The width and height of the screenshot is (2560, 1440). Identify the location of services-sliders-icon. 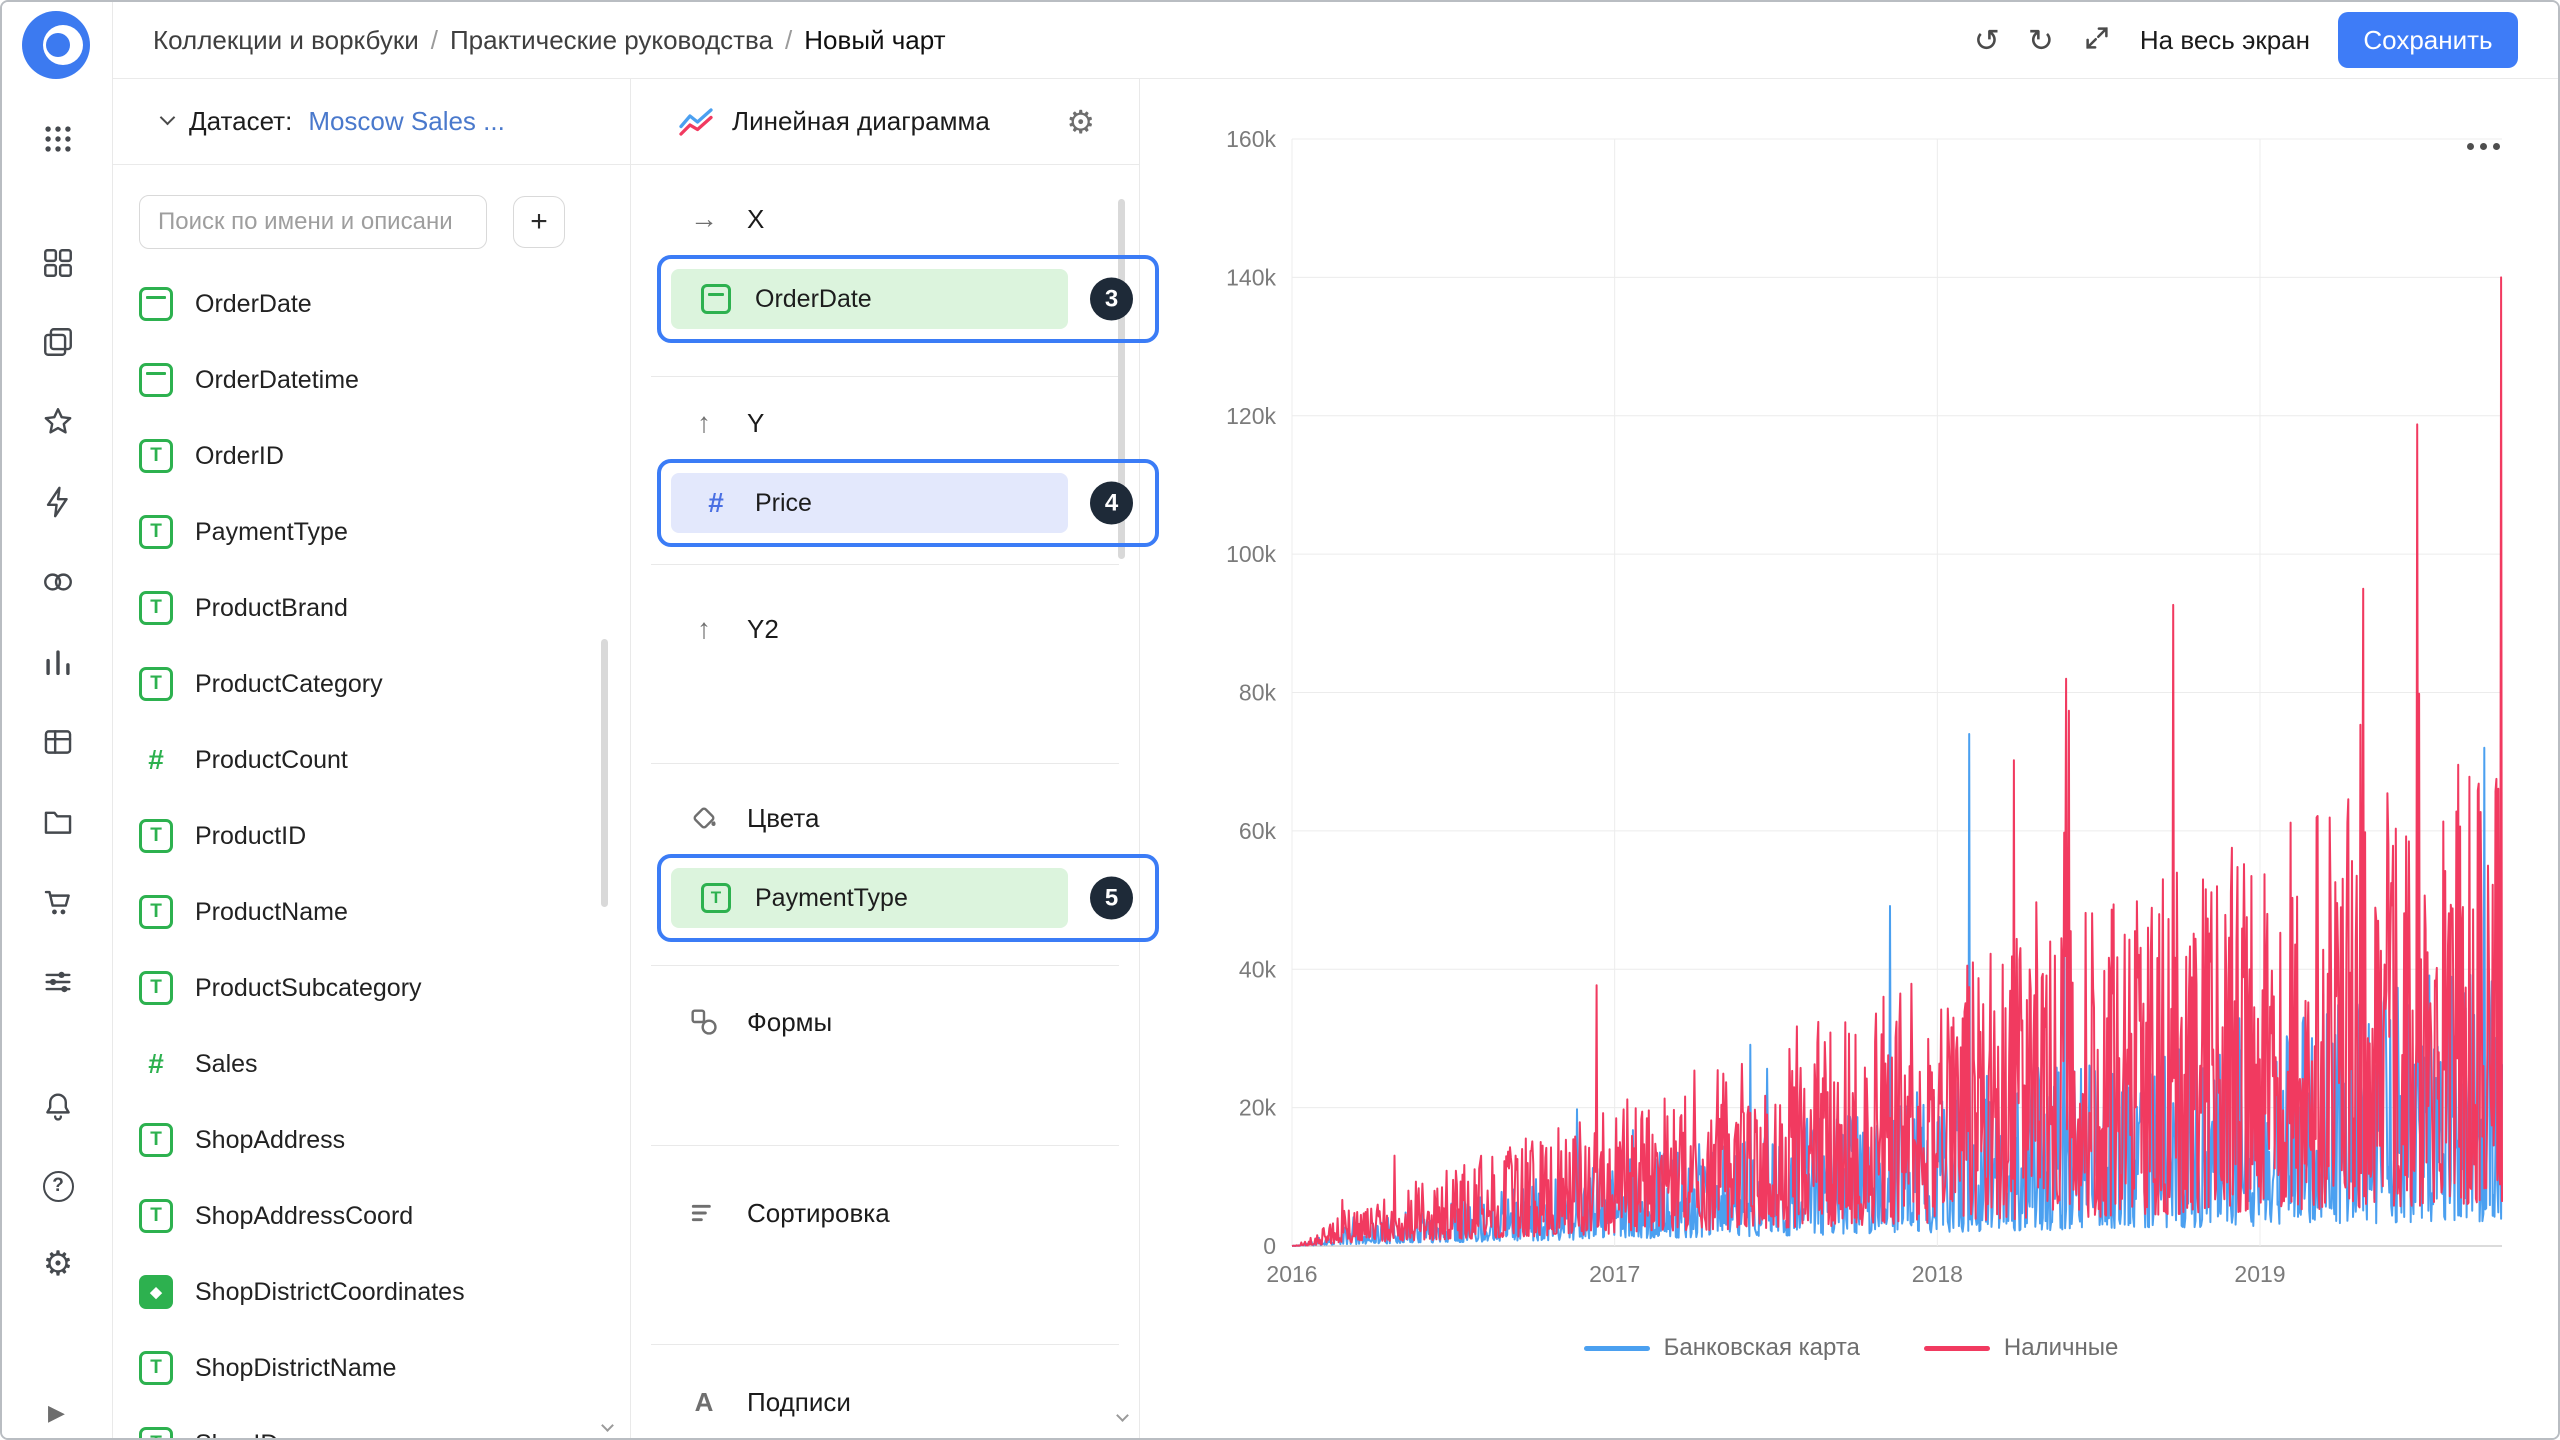
(58, 982).